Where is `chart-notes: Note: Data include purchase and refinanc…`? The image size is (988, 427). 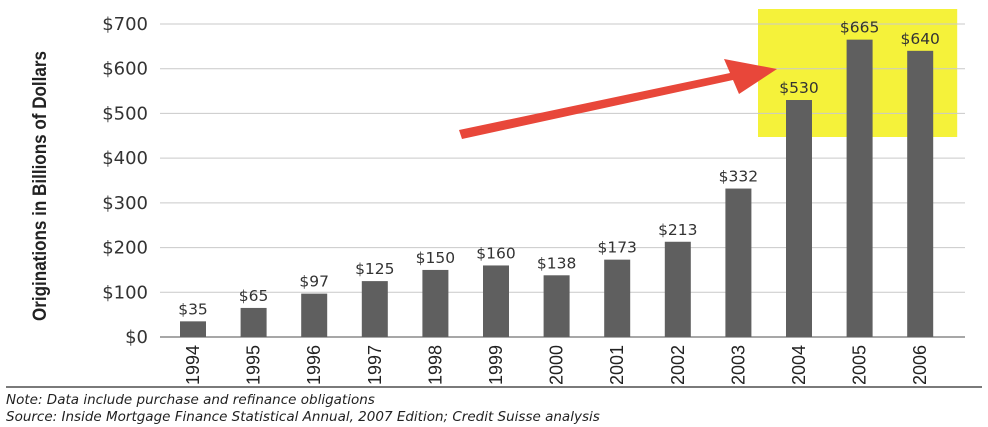 chart-notes: Note: Data include purchase and refinanc… is located at coordinates (494, 406).